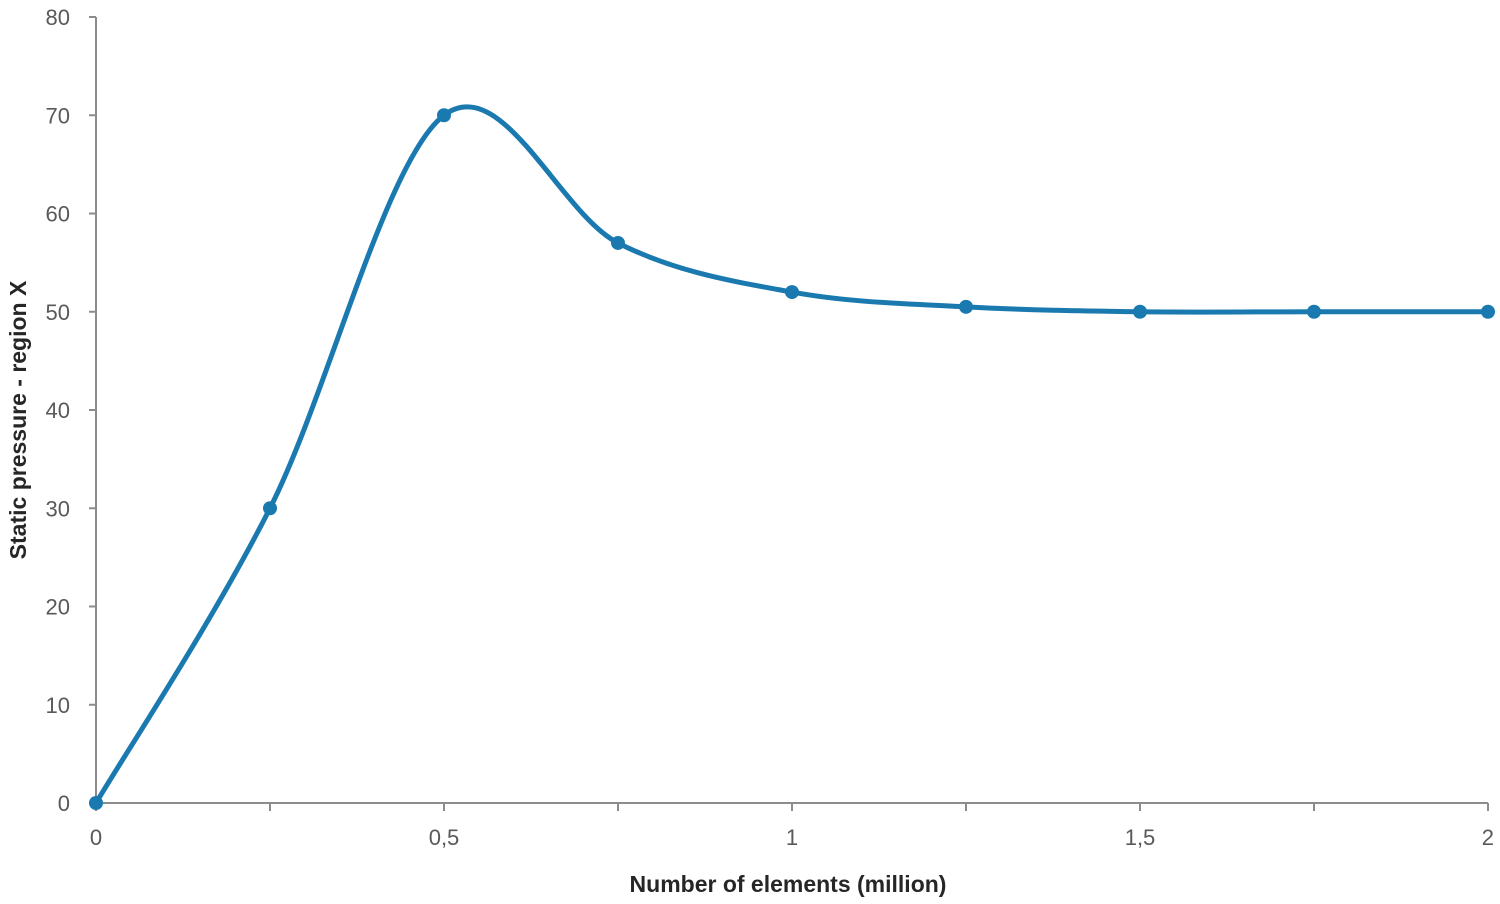 This screenshot has height=904, width=1500. What do you see at coordinates (58, 214) in the screenshot?
I see `y-tick-label: 60` at bounding box center [58, 214].